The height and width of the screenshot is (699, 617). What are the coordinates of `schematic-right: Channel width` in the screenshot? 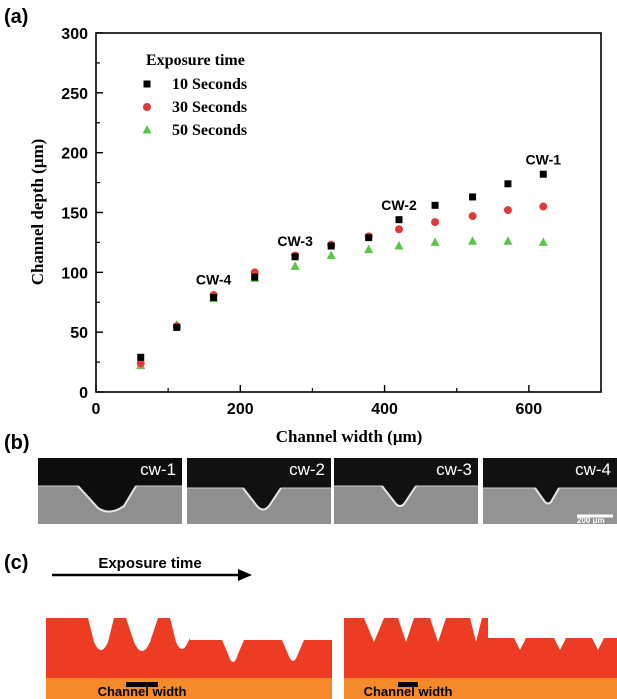 It's located at (480, 658).